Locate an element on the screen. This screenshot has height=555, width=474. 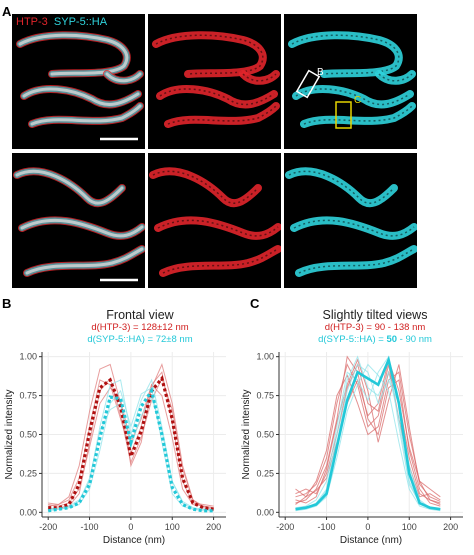
chart-c-subtitle-htp3: d(HTP-3) = 90 - 138 nm is located at coordinates (375, 327).